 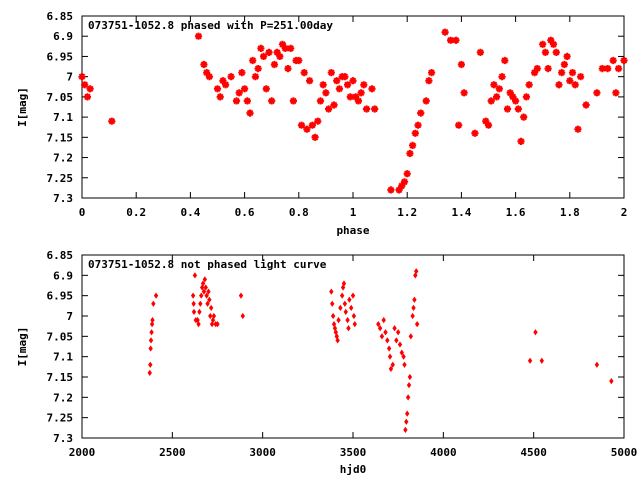 I want to click on y-tick-label: 6.9, so click(x=63, y=36).